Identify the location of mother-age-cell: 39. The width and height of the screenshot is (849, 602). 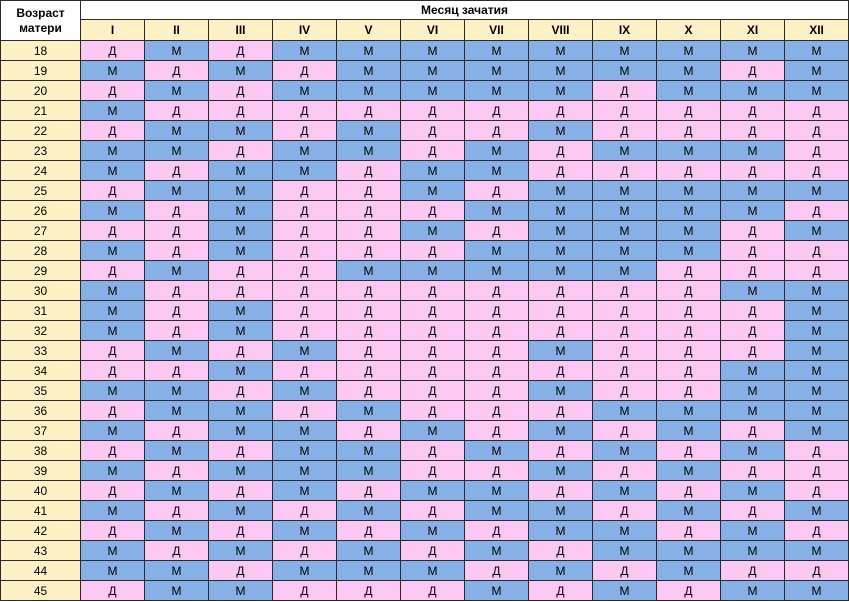
(40, 470).